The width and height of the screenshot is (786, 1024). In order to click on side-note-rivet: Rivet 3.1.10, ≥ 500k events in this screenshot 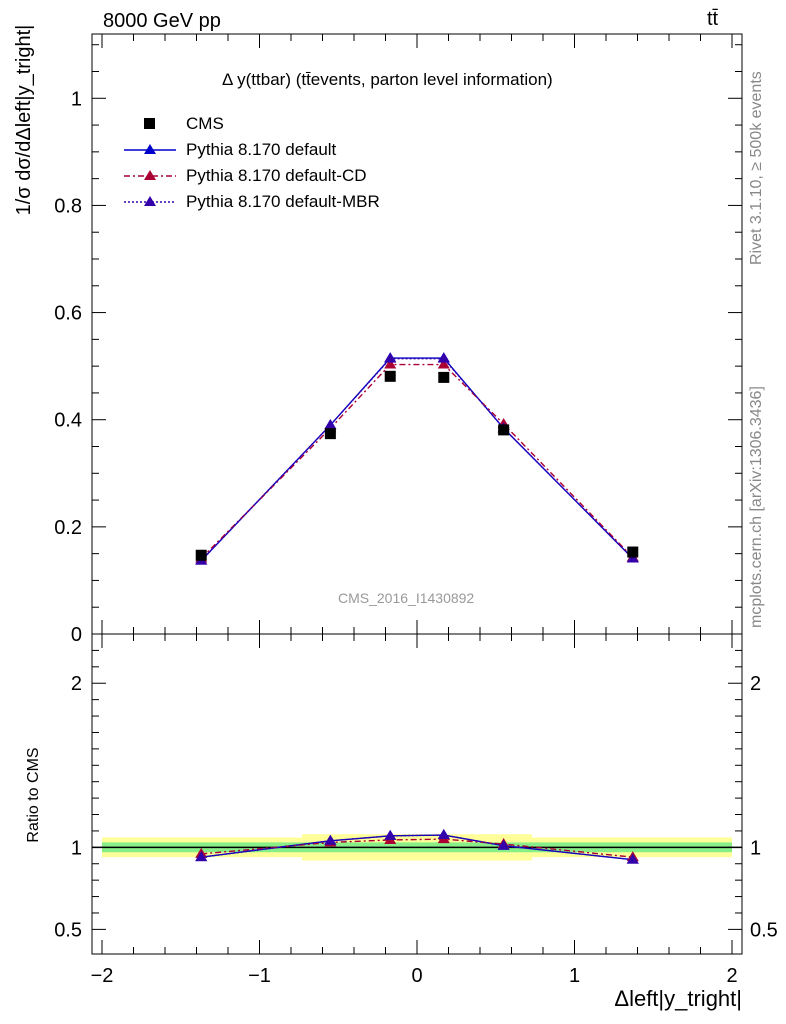, I will do `click(756, 168)`.